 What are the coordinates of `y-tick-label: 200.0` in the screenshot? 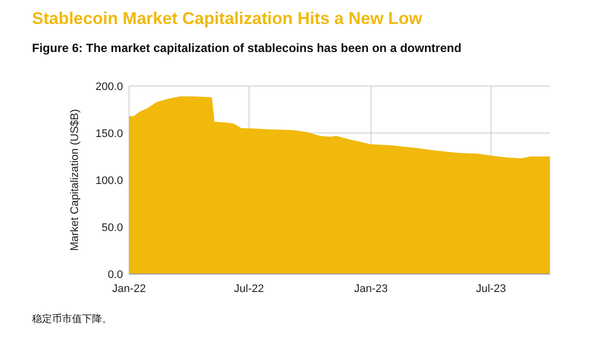 It's located at (109, 87).